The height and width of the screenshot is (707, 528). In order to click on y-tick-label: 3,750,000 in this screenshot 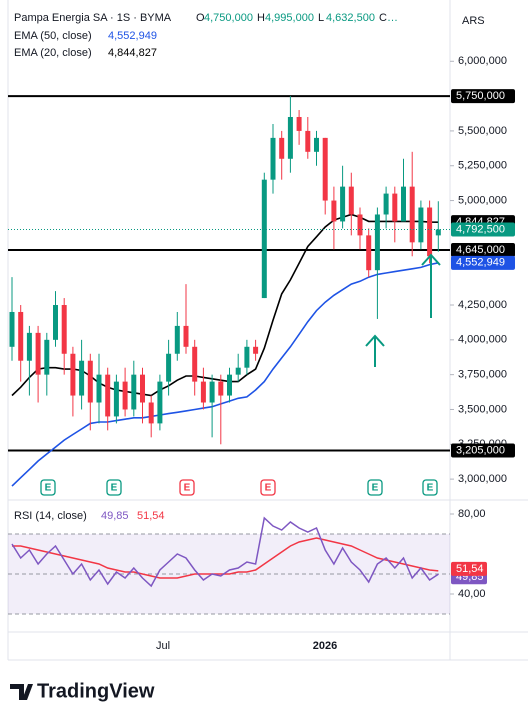, I will do `click(482, 375)`.